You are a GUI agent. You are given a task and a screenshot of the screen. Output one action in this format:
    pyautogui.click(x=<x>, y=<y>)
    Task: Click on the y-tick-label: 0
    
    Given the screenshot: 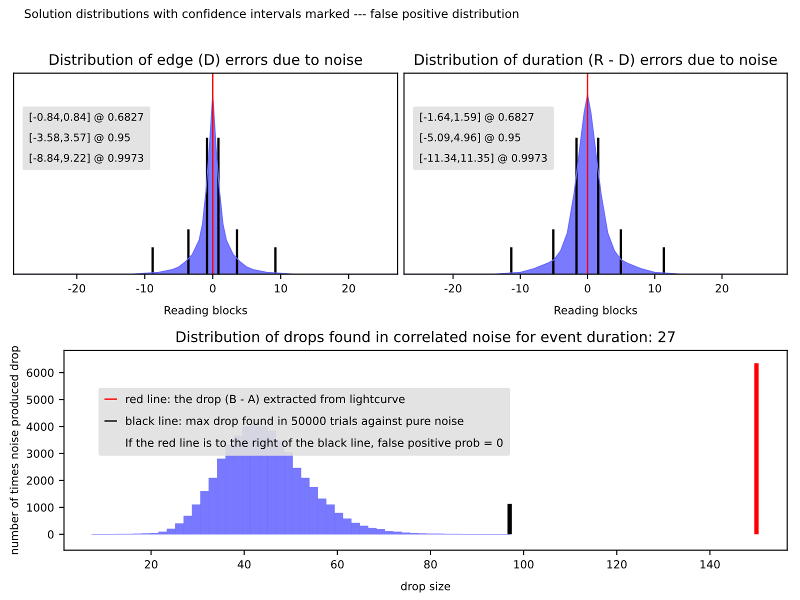 What is the action you would take?
    pyautogui.click(x=51, y=534)
    